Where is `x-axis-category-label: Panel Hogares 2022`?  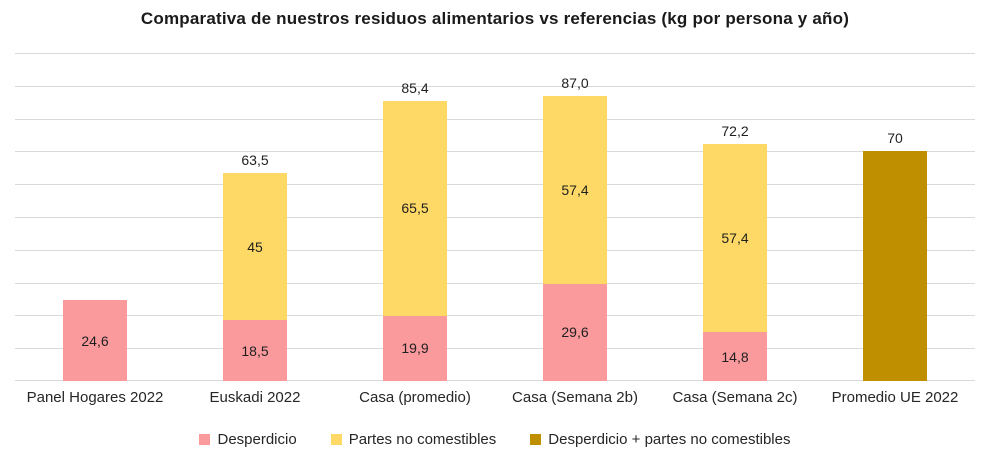 x-axis-category-label: Panel Hogares 2022 is located at coordinates (95, 397).